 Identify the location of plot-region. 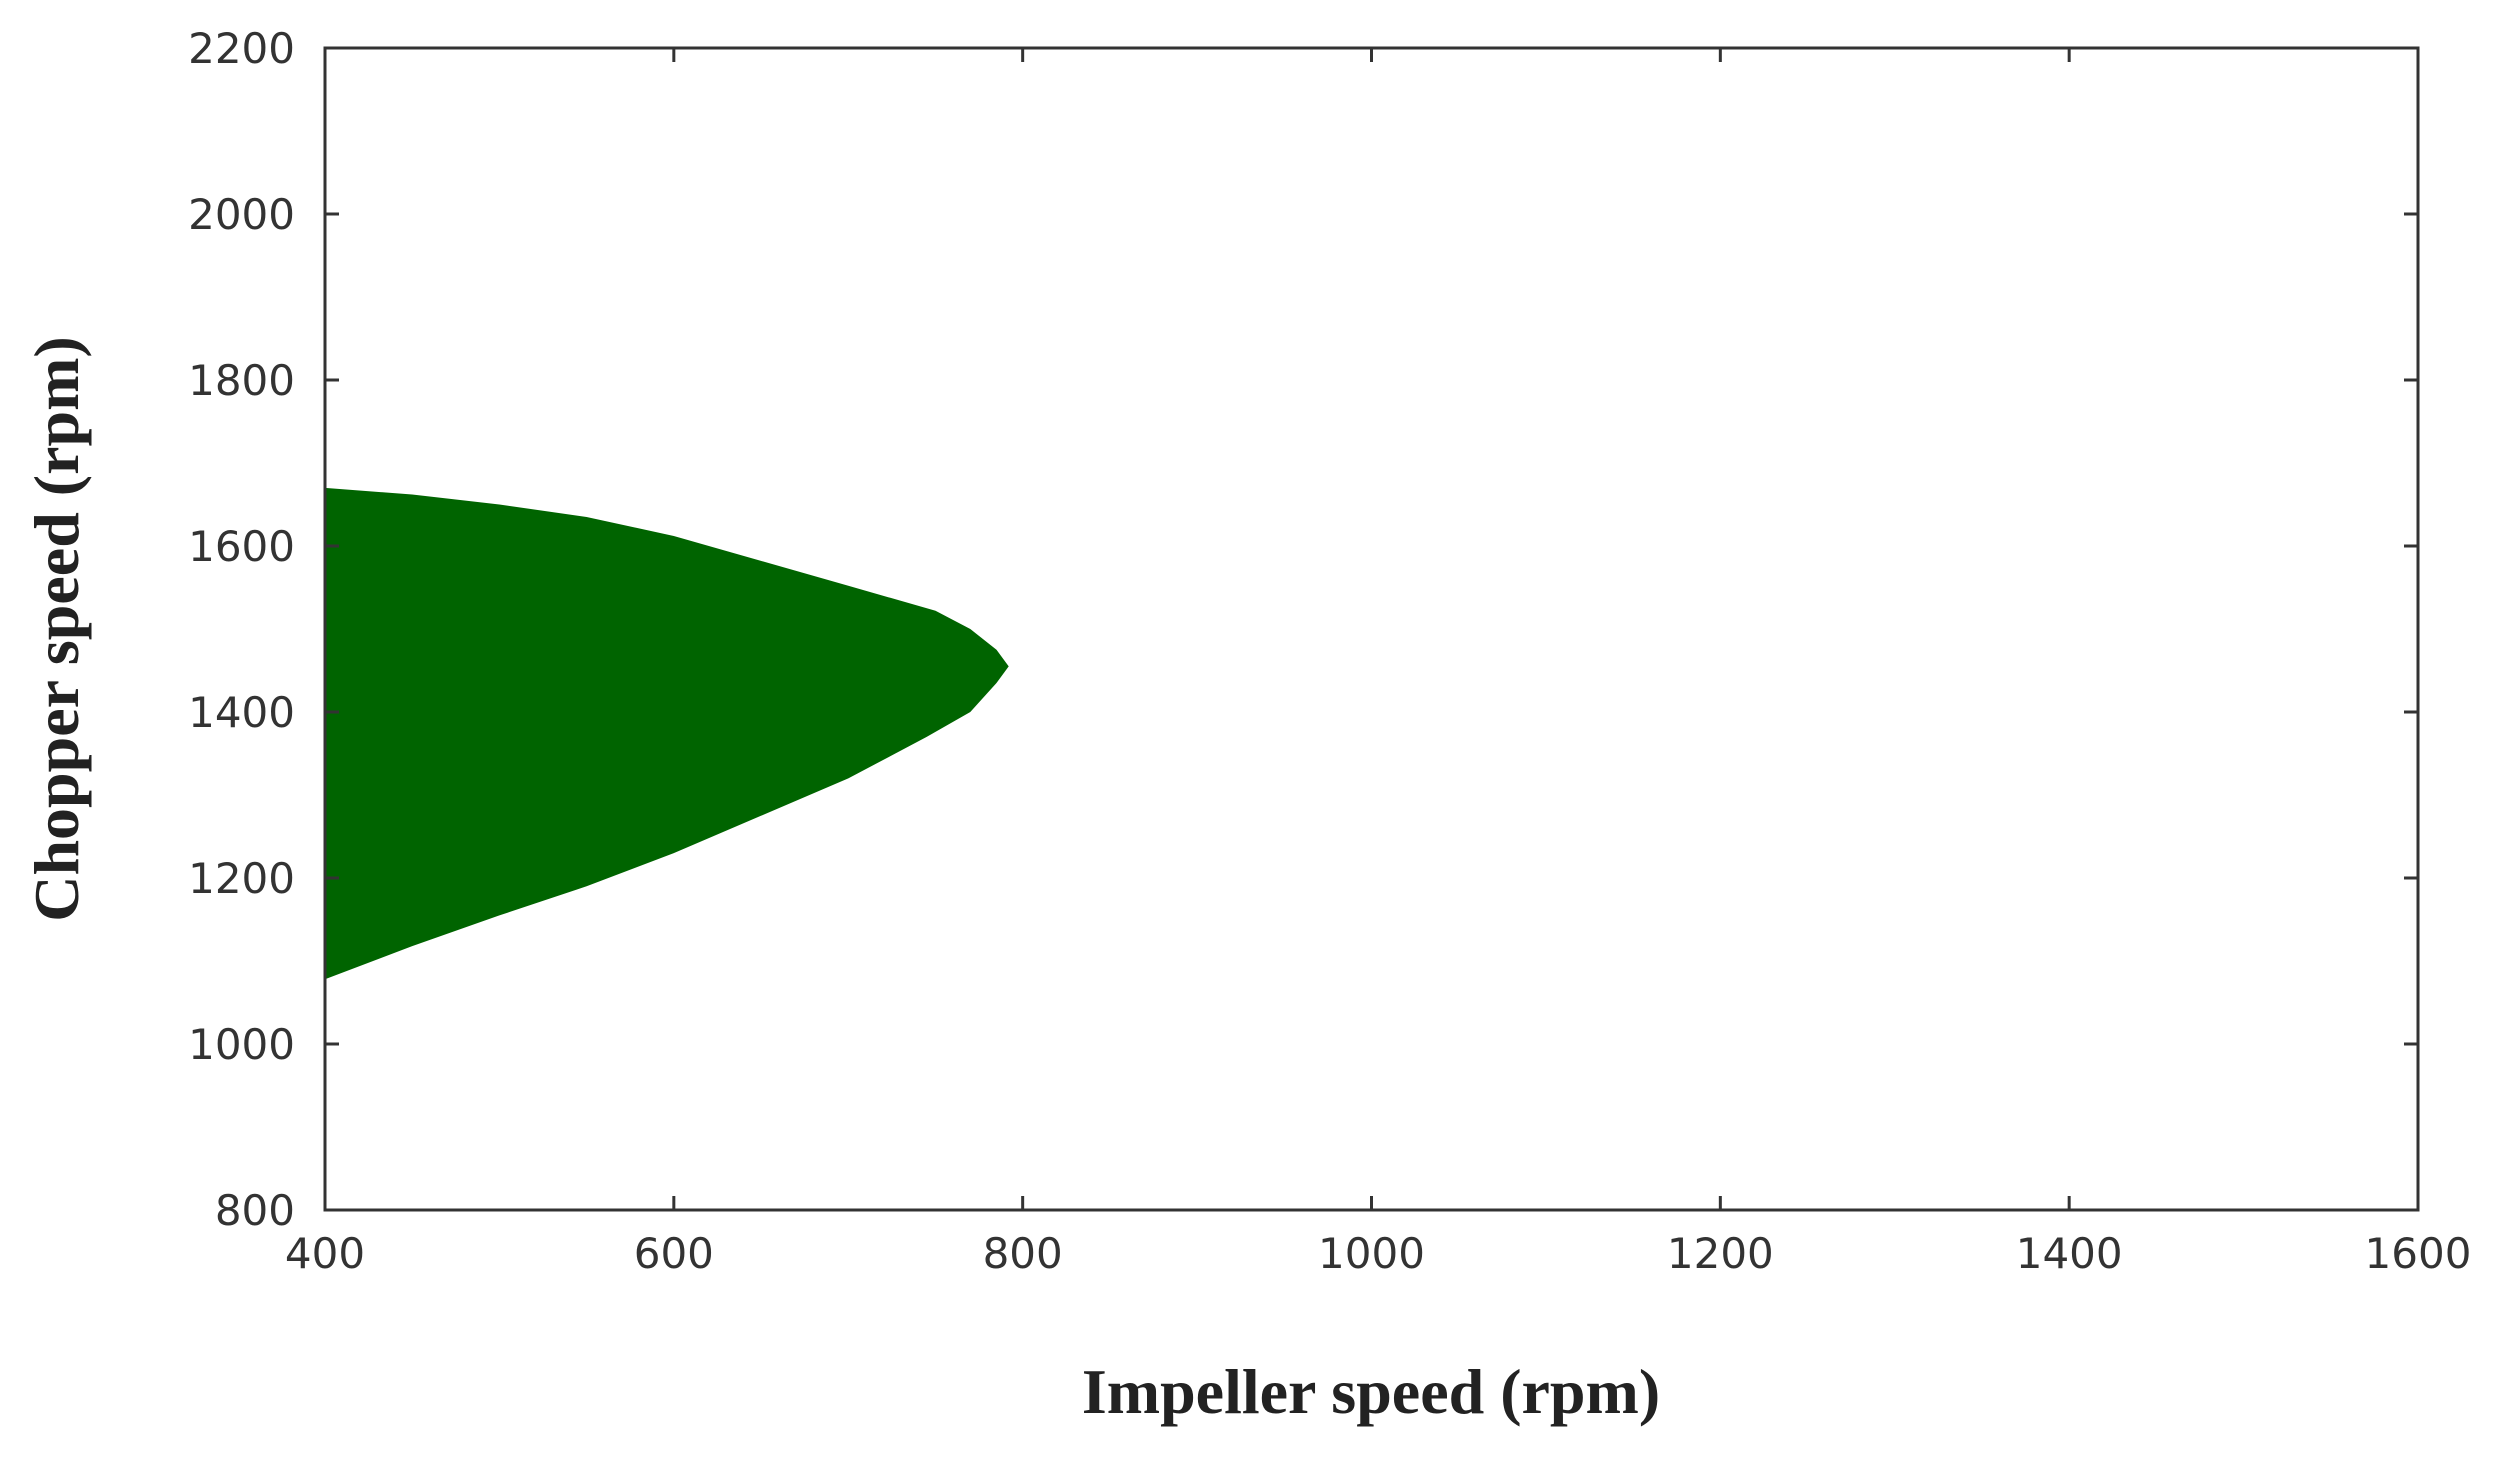
(667, 733).